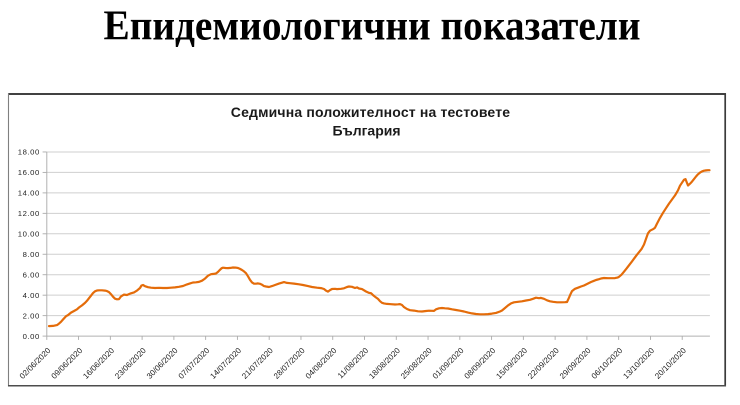  I want to click on svg-text: 12.00, so click(29, 213).